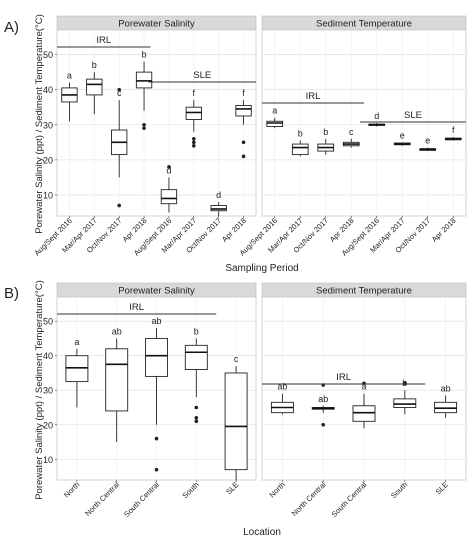 The width and height of the screenshot is (474, 553). Describe the element at coordinates (11, 293) in the screenshot. I see `panel-label: B)` at that location.